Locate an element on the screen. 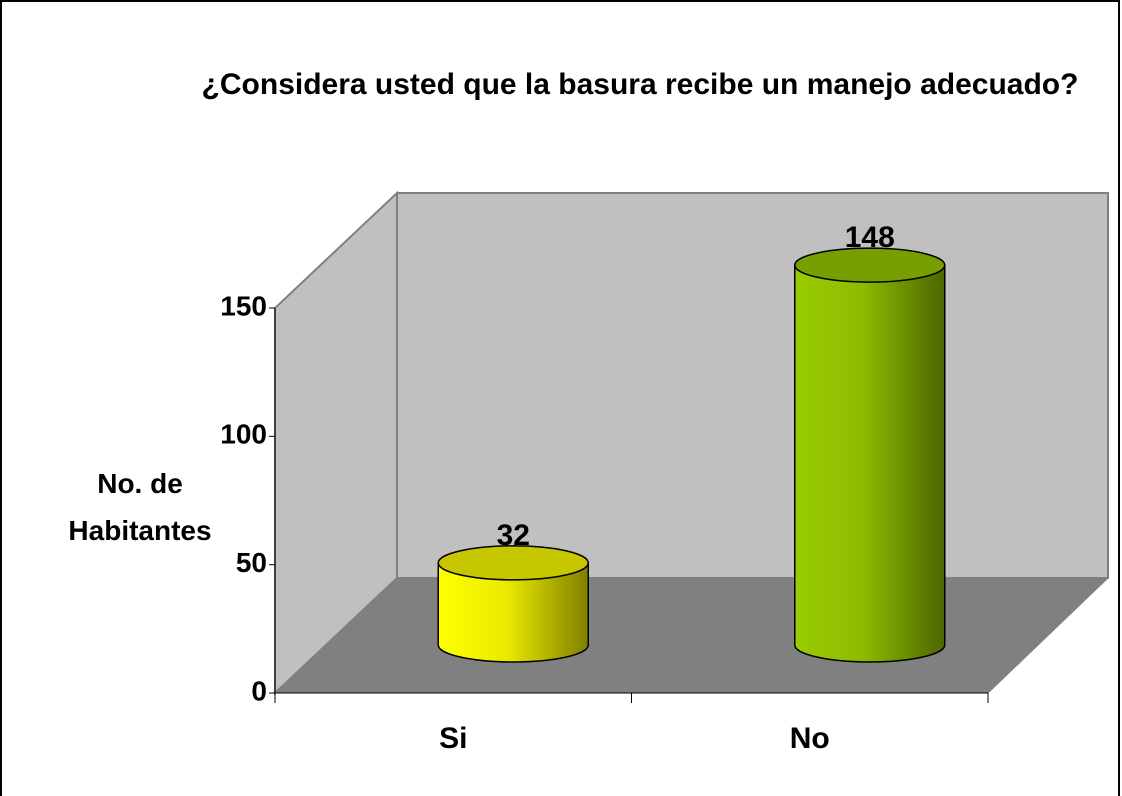  y-axis-label: No. de Habitantes is located at coordinates (140, 507).